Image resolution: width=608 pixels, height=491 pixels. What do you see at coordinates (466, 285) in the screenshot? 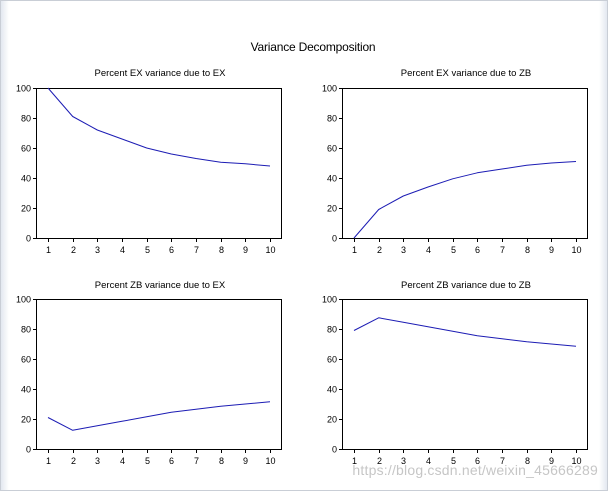
I see `panel-title: Percent ZB variance due to ZB` at bounding box center [466, 285].